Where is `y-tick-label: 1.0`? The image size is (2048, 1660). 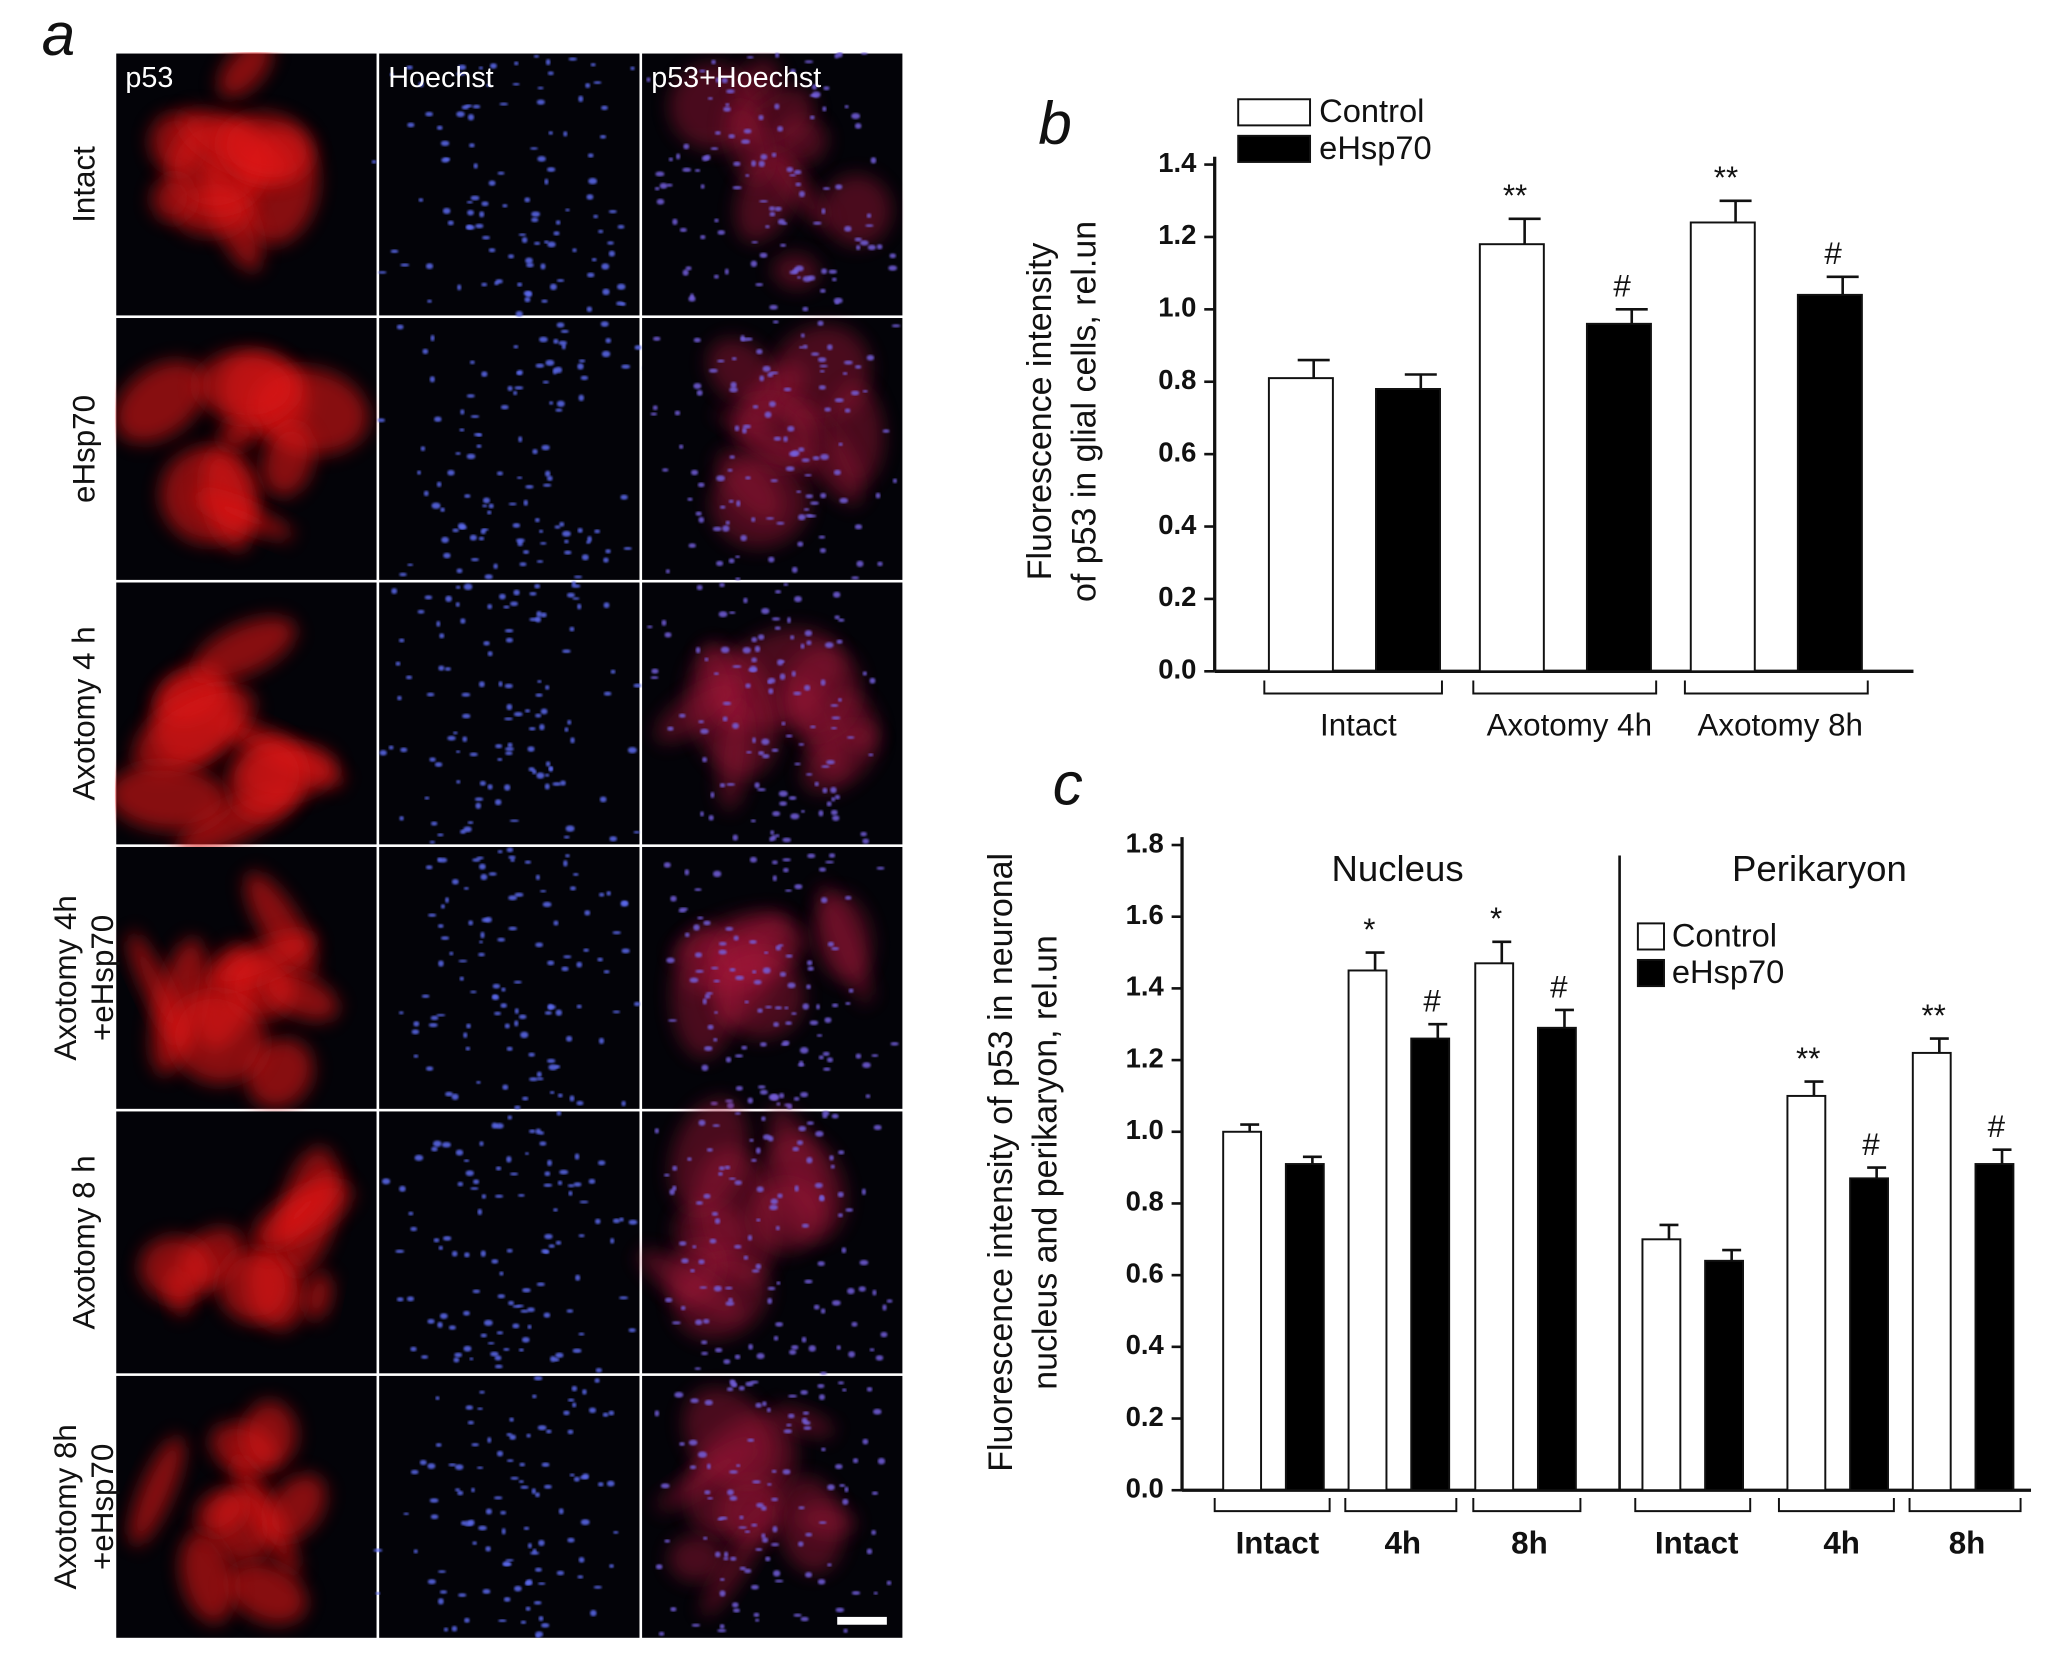 y-tick-label: 1.0 is located at coordinates (1177, 307).